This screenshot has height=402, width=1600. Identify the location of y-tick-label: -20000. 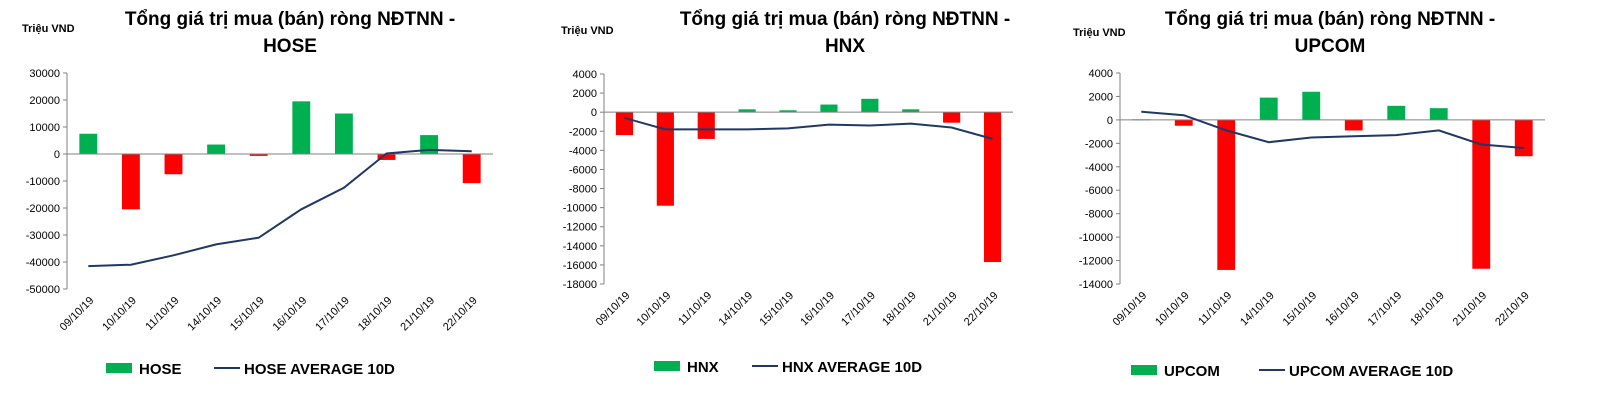
(43, 209).